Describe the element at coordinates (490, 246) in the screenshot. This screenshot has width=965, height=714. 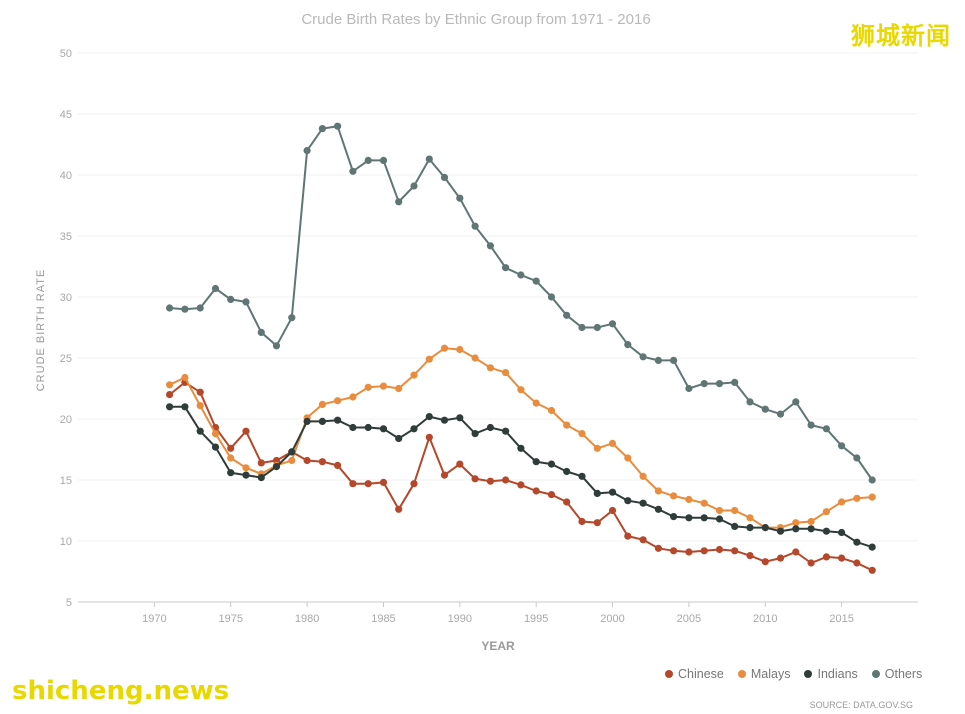
I see `point-others-1992` at that location.